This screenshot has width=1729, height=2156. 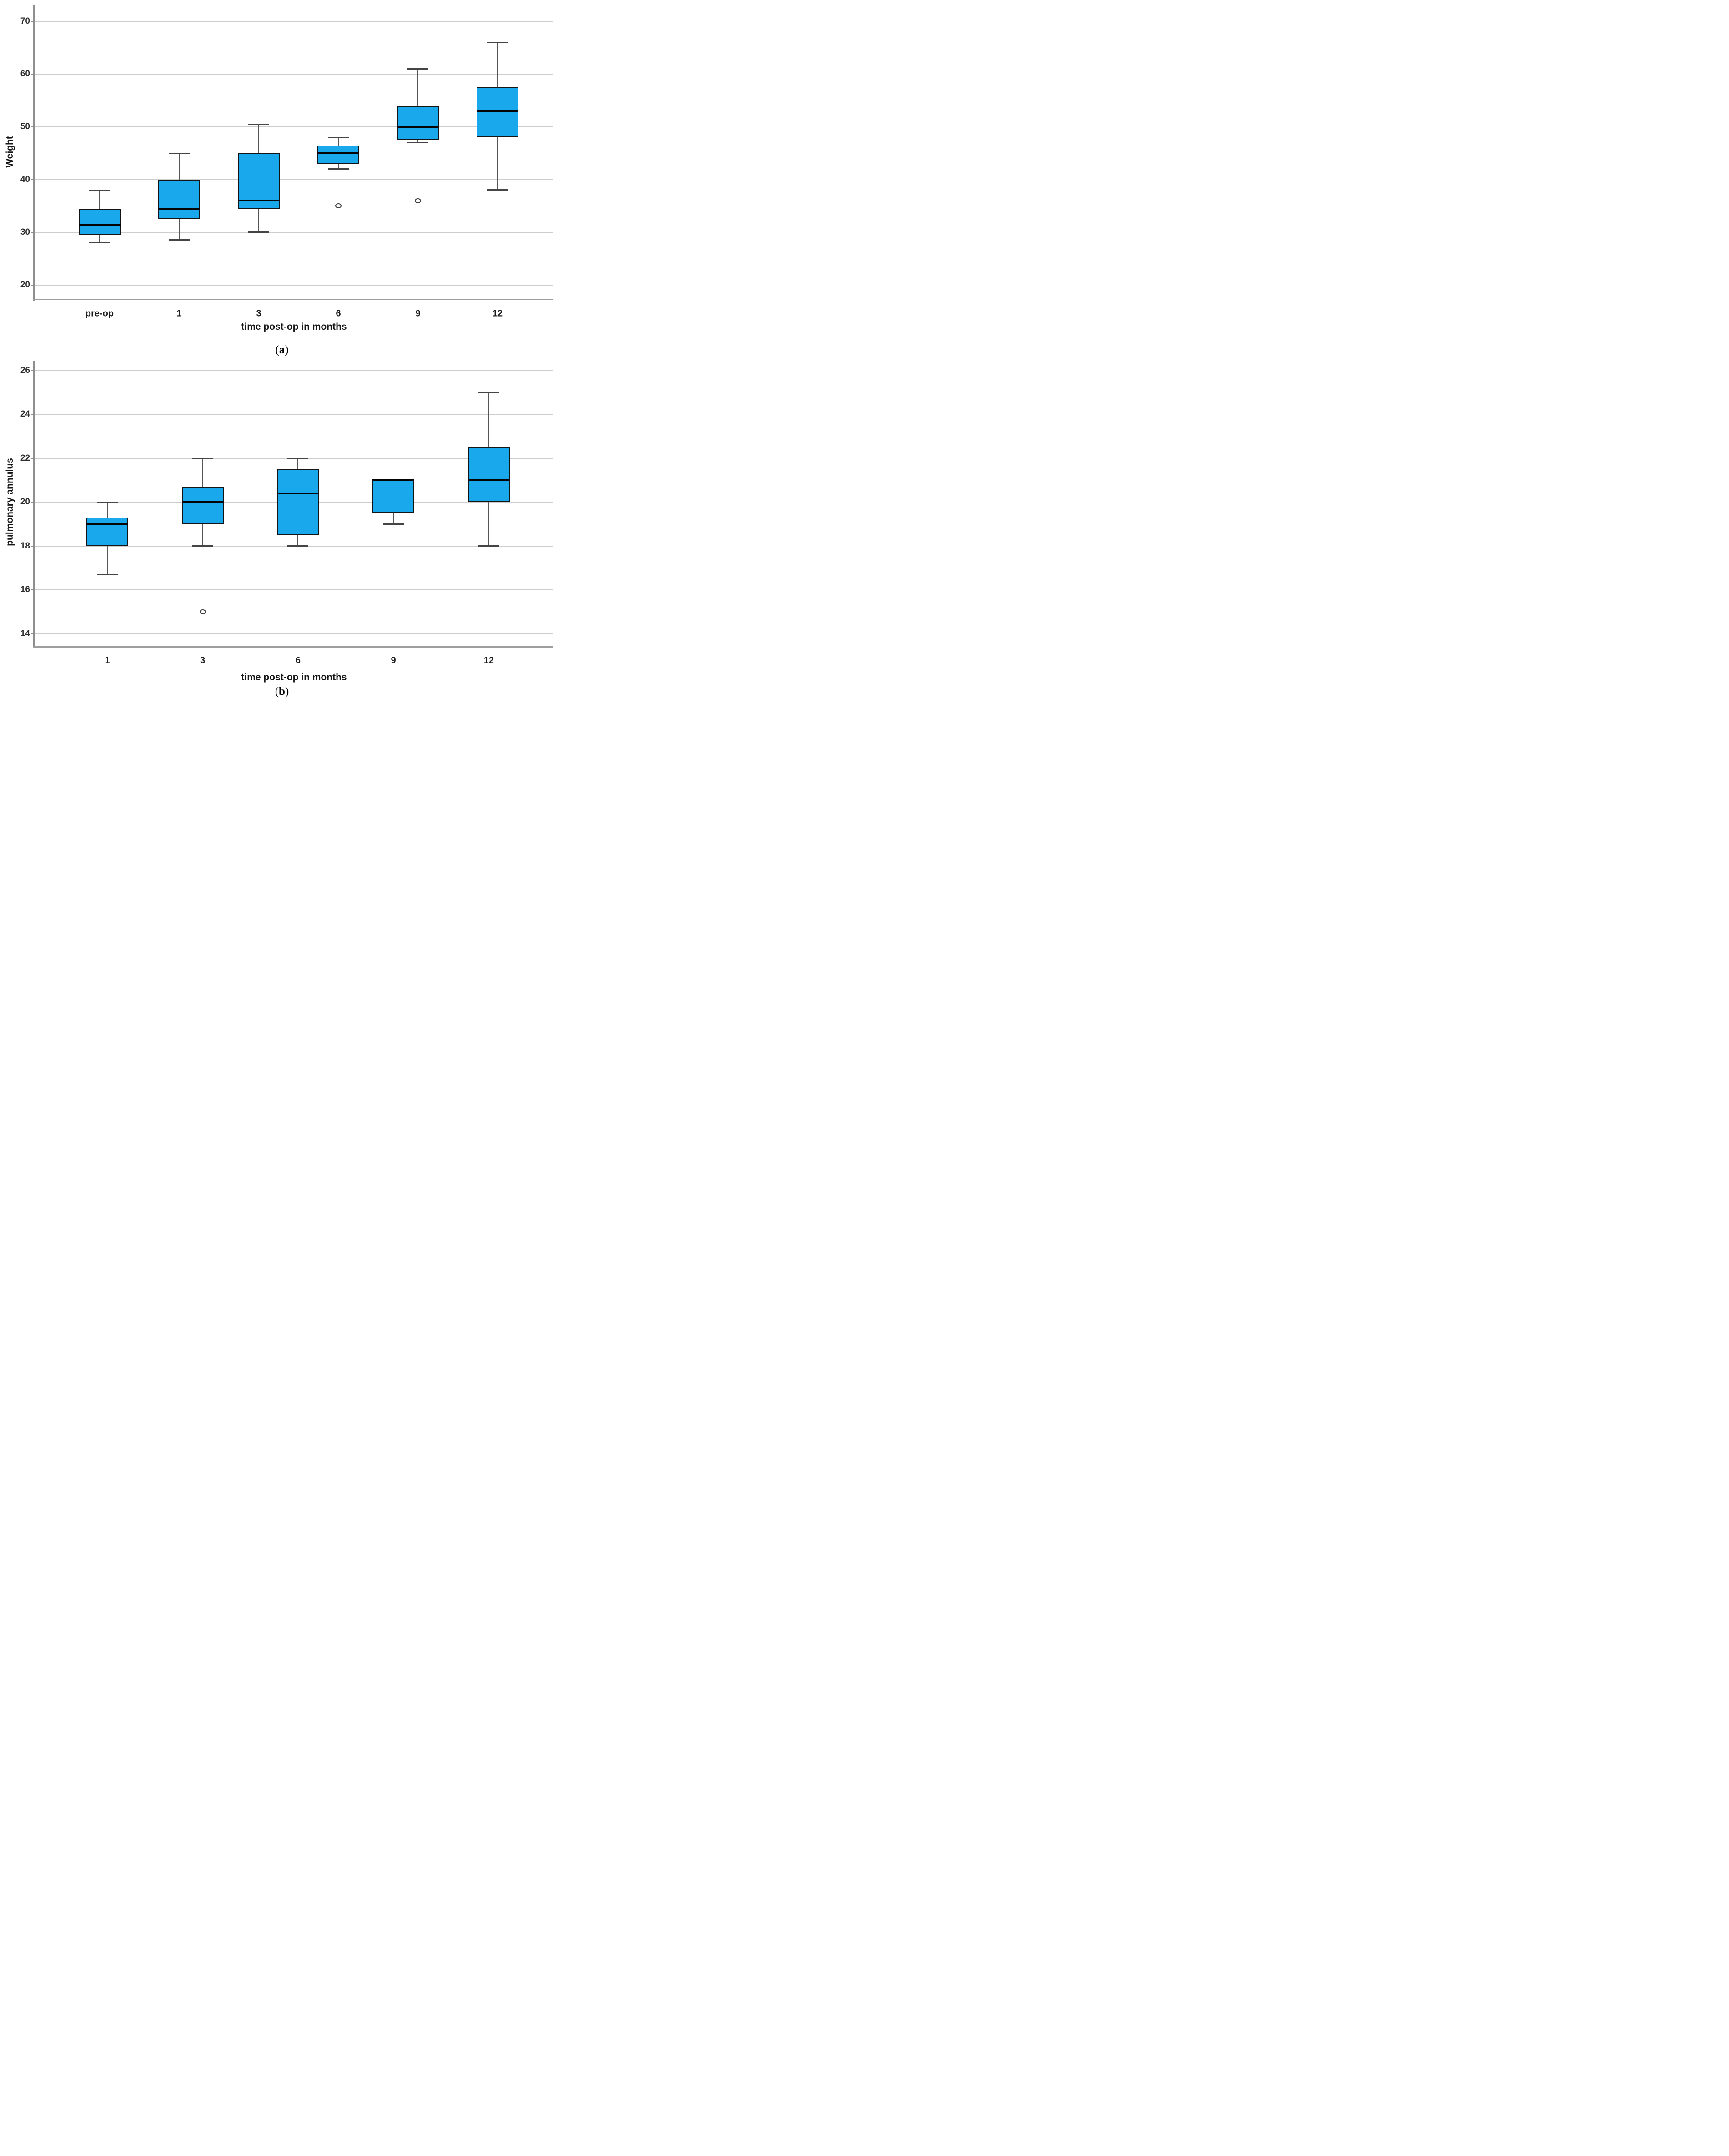 What do you see at coordinates (293, 299) in the screenshot?
I see `x-axis-line` at bounding box center [293, 299].